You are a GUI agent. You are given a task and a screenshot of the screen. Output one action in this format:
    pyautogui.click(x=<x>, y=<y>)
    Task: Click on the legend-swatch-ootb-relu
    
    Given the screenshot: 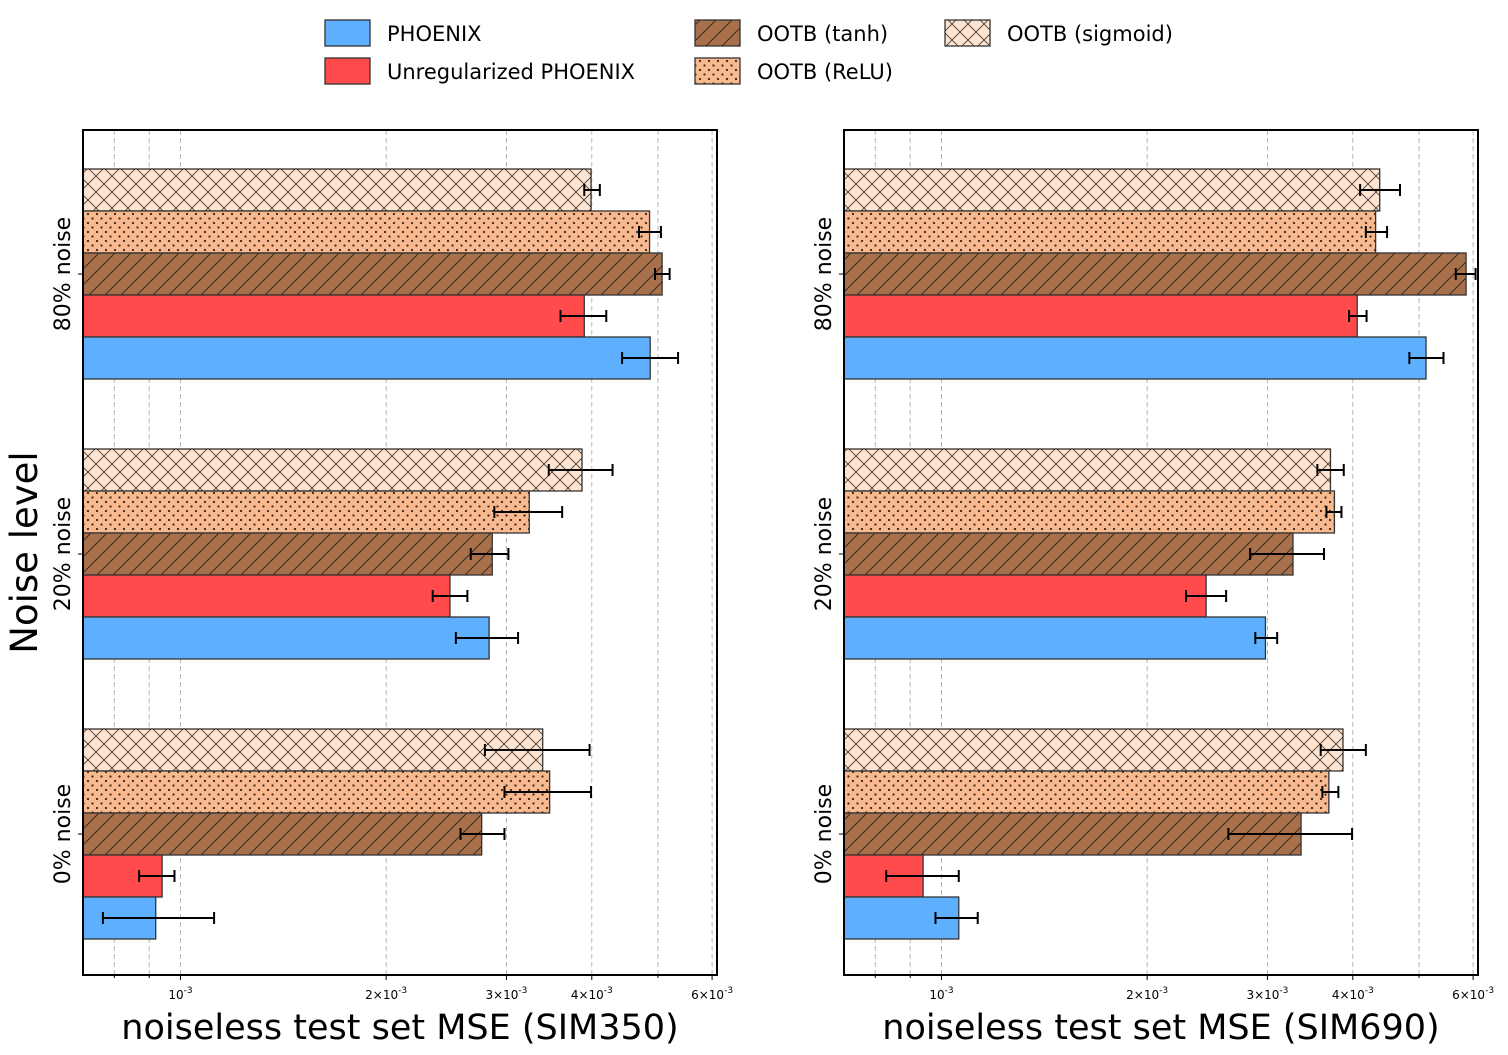 What is the action you would take?
    pyautogui.click(x=717, y=71)
    